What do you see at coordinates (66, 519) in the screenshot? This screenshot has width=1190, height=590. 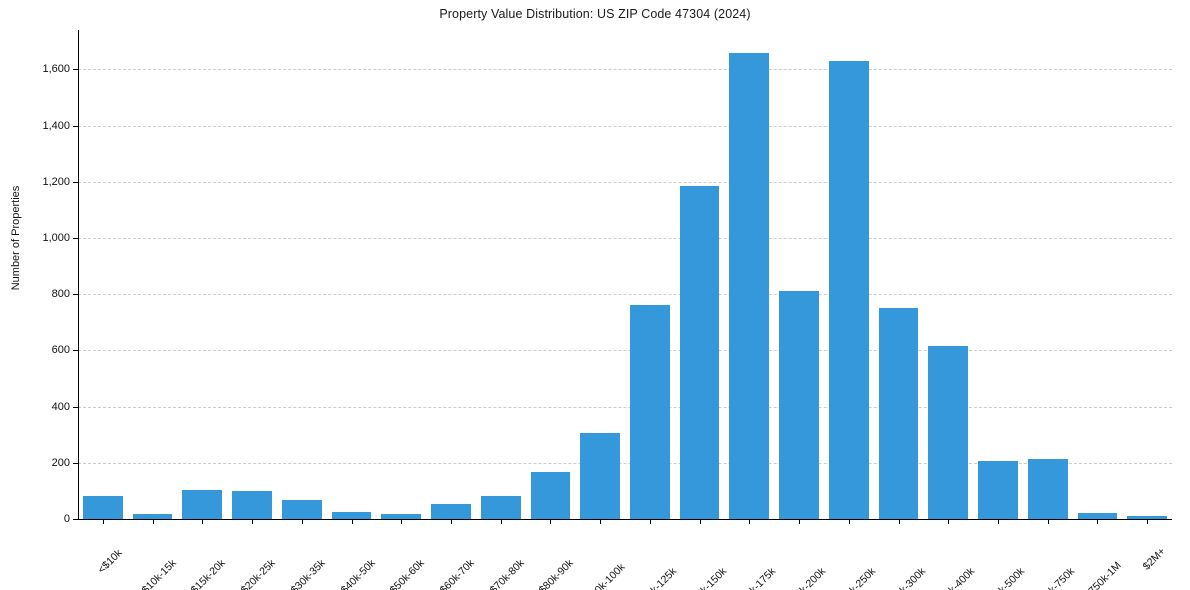 I see `y-axis-tick-label: 0` at bounding box center [66, 519].